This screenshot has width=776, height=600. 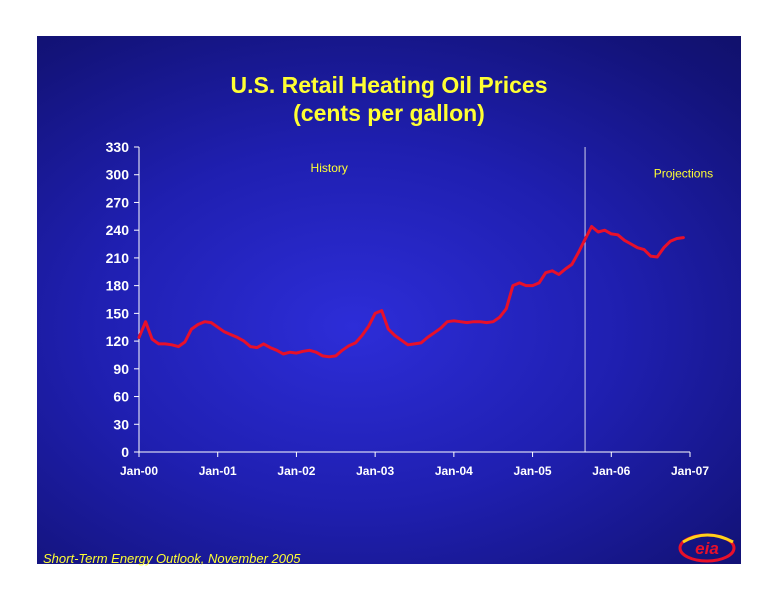 I want to click on x-tick-label: Jan-05, so click(x=533, y=471).